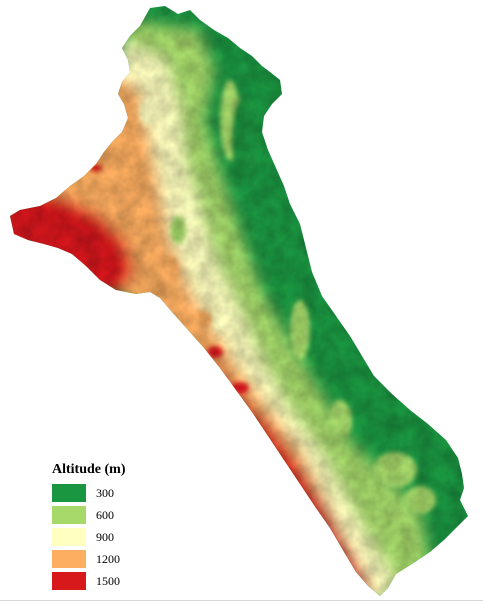  I want to click on legend-item: 300, so click(112, 493).